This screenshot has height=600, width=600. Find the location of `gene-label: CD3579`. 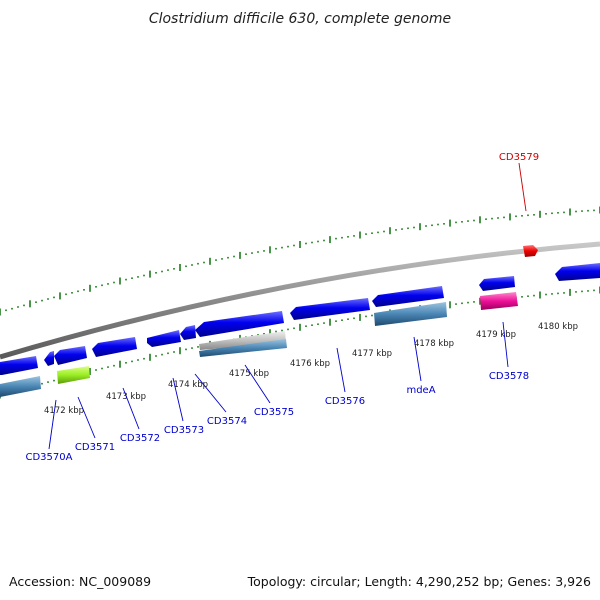

gene-label: CD3579 is located at coordinates (519, 157).